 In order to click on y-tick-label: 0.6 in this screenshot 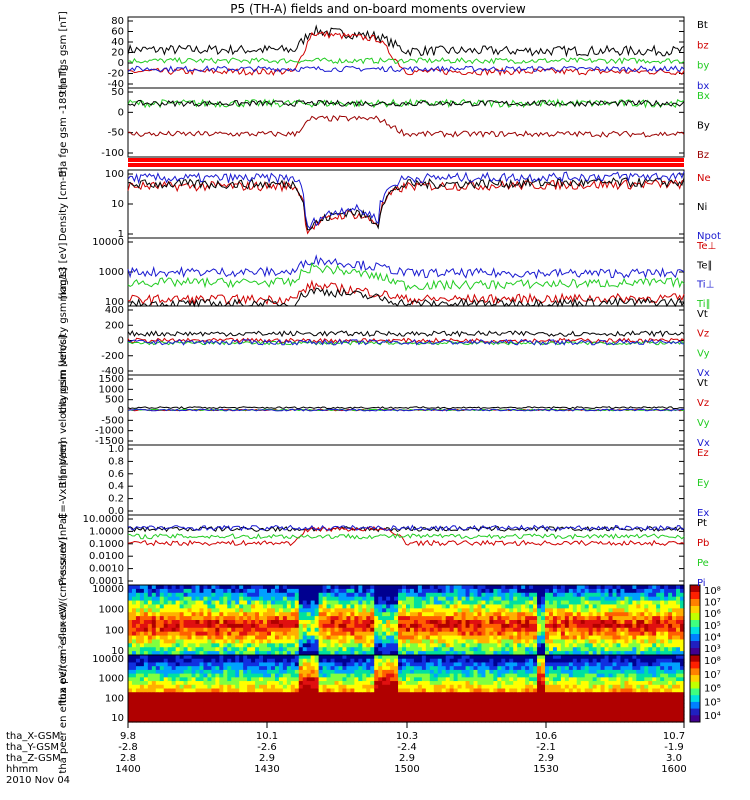, I will do `click(116, 474)`.